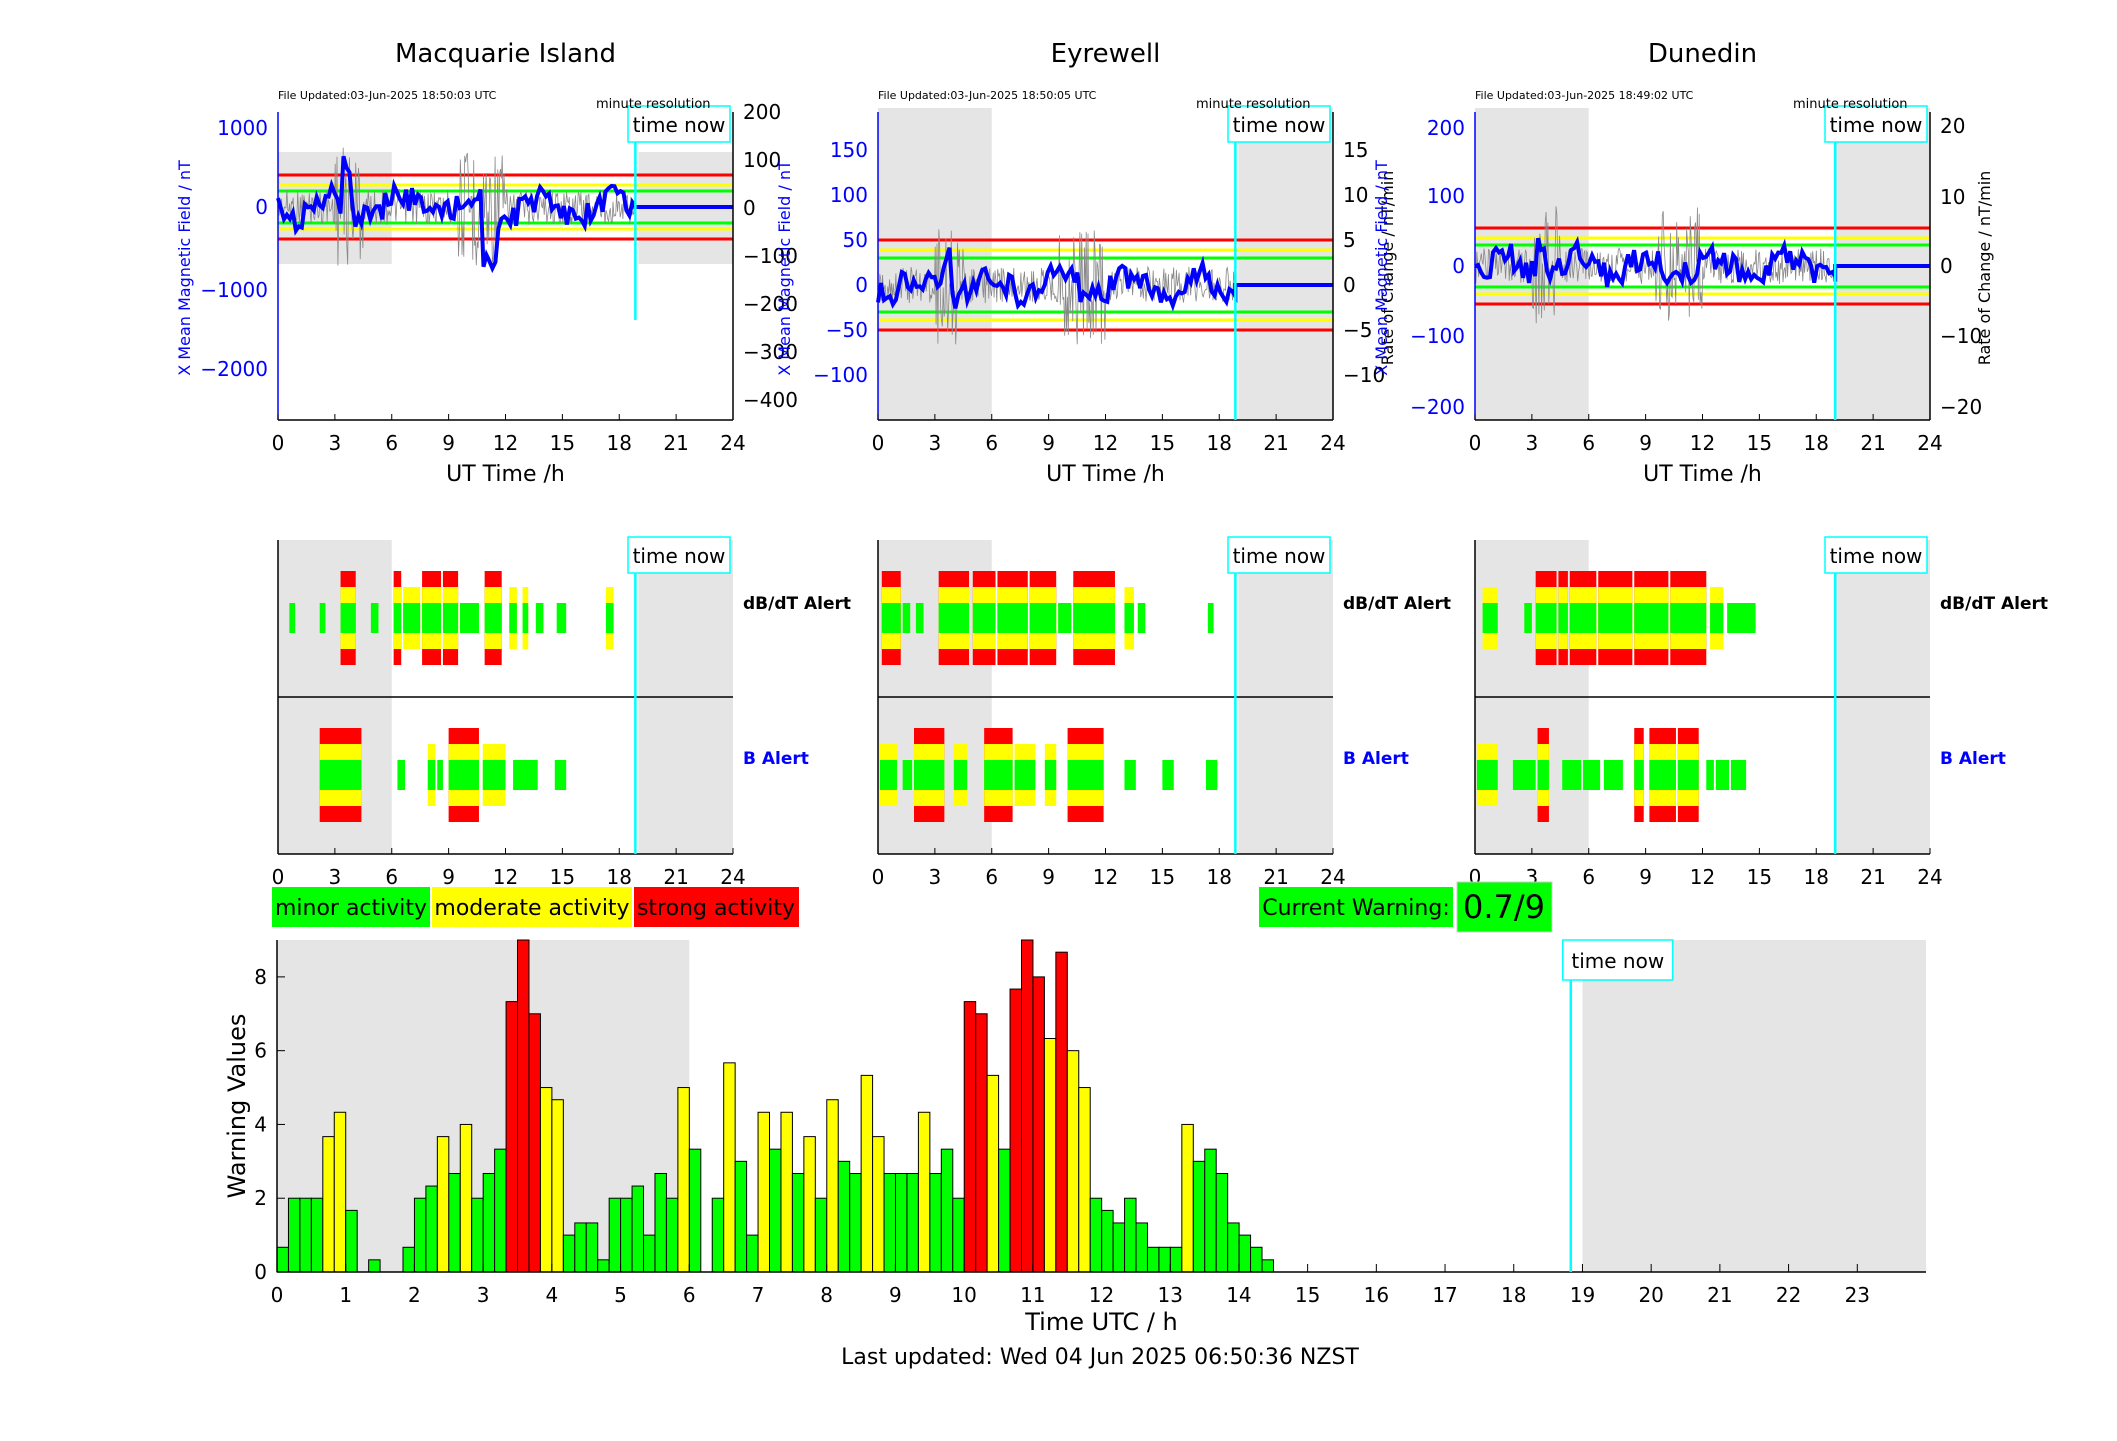  What do you see at coordinates (505, 474) in the screenshot?
I see `x-axis-label: UT Time /h` at bounding box center [505, 474].